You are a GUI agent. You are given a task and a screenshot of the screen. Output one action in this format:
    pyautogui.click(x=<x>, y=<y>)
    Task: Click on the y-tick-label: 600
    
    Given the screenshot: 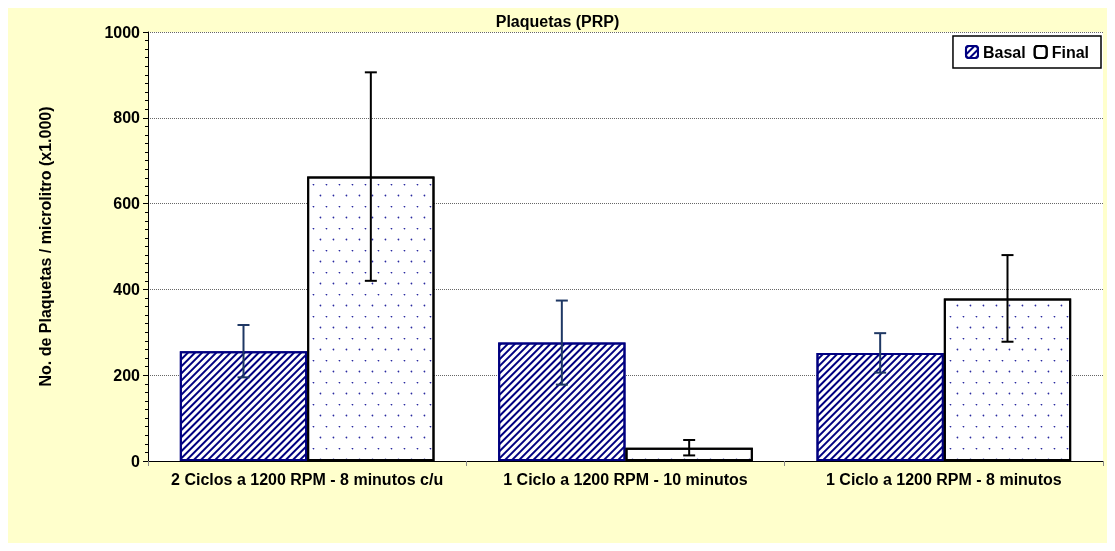 What is the action you would take?
    pyautogui.click(x=127, y=204)
    